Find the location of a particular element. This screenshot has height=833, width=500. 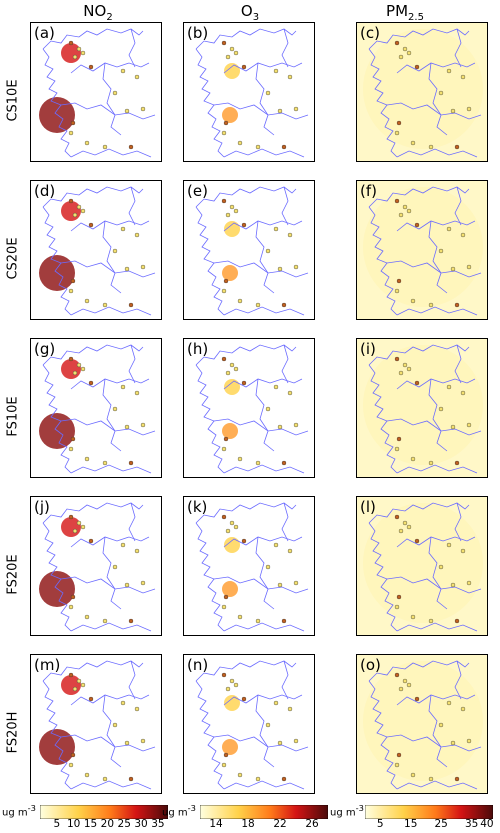

map-panel: (k) is located at coordinates (249, 566).